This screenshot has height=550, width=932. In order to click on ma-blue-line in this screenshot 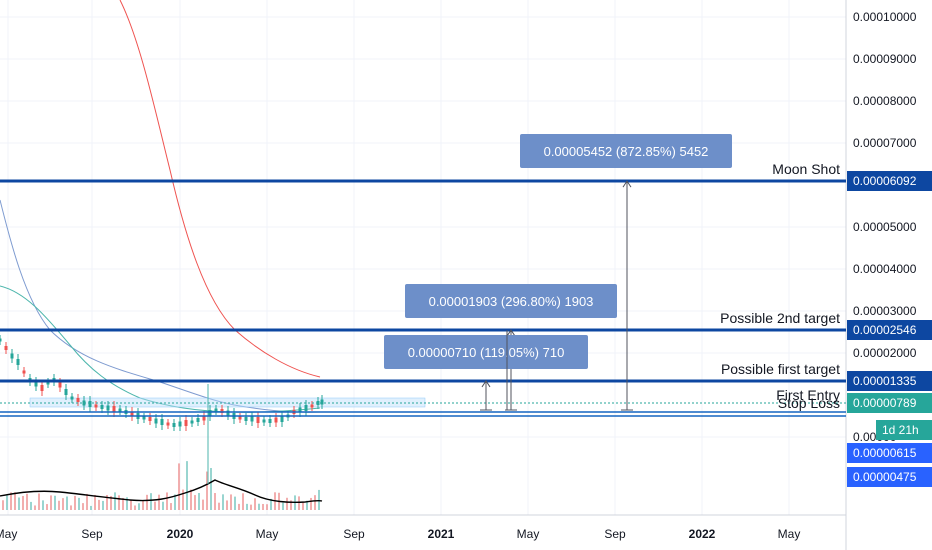, I will do `click(160, 306)`.